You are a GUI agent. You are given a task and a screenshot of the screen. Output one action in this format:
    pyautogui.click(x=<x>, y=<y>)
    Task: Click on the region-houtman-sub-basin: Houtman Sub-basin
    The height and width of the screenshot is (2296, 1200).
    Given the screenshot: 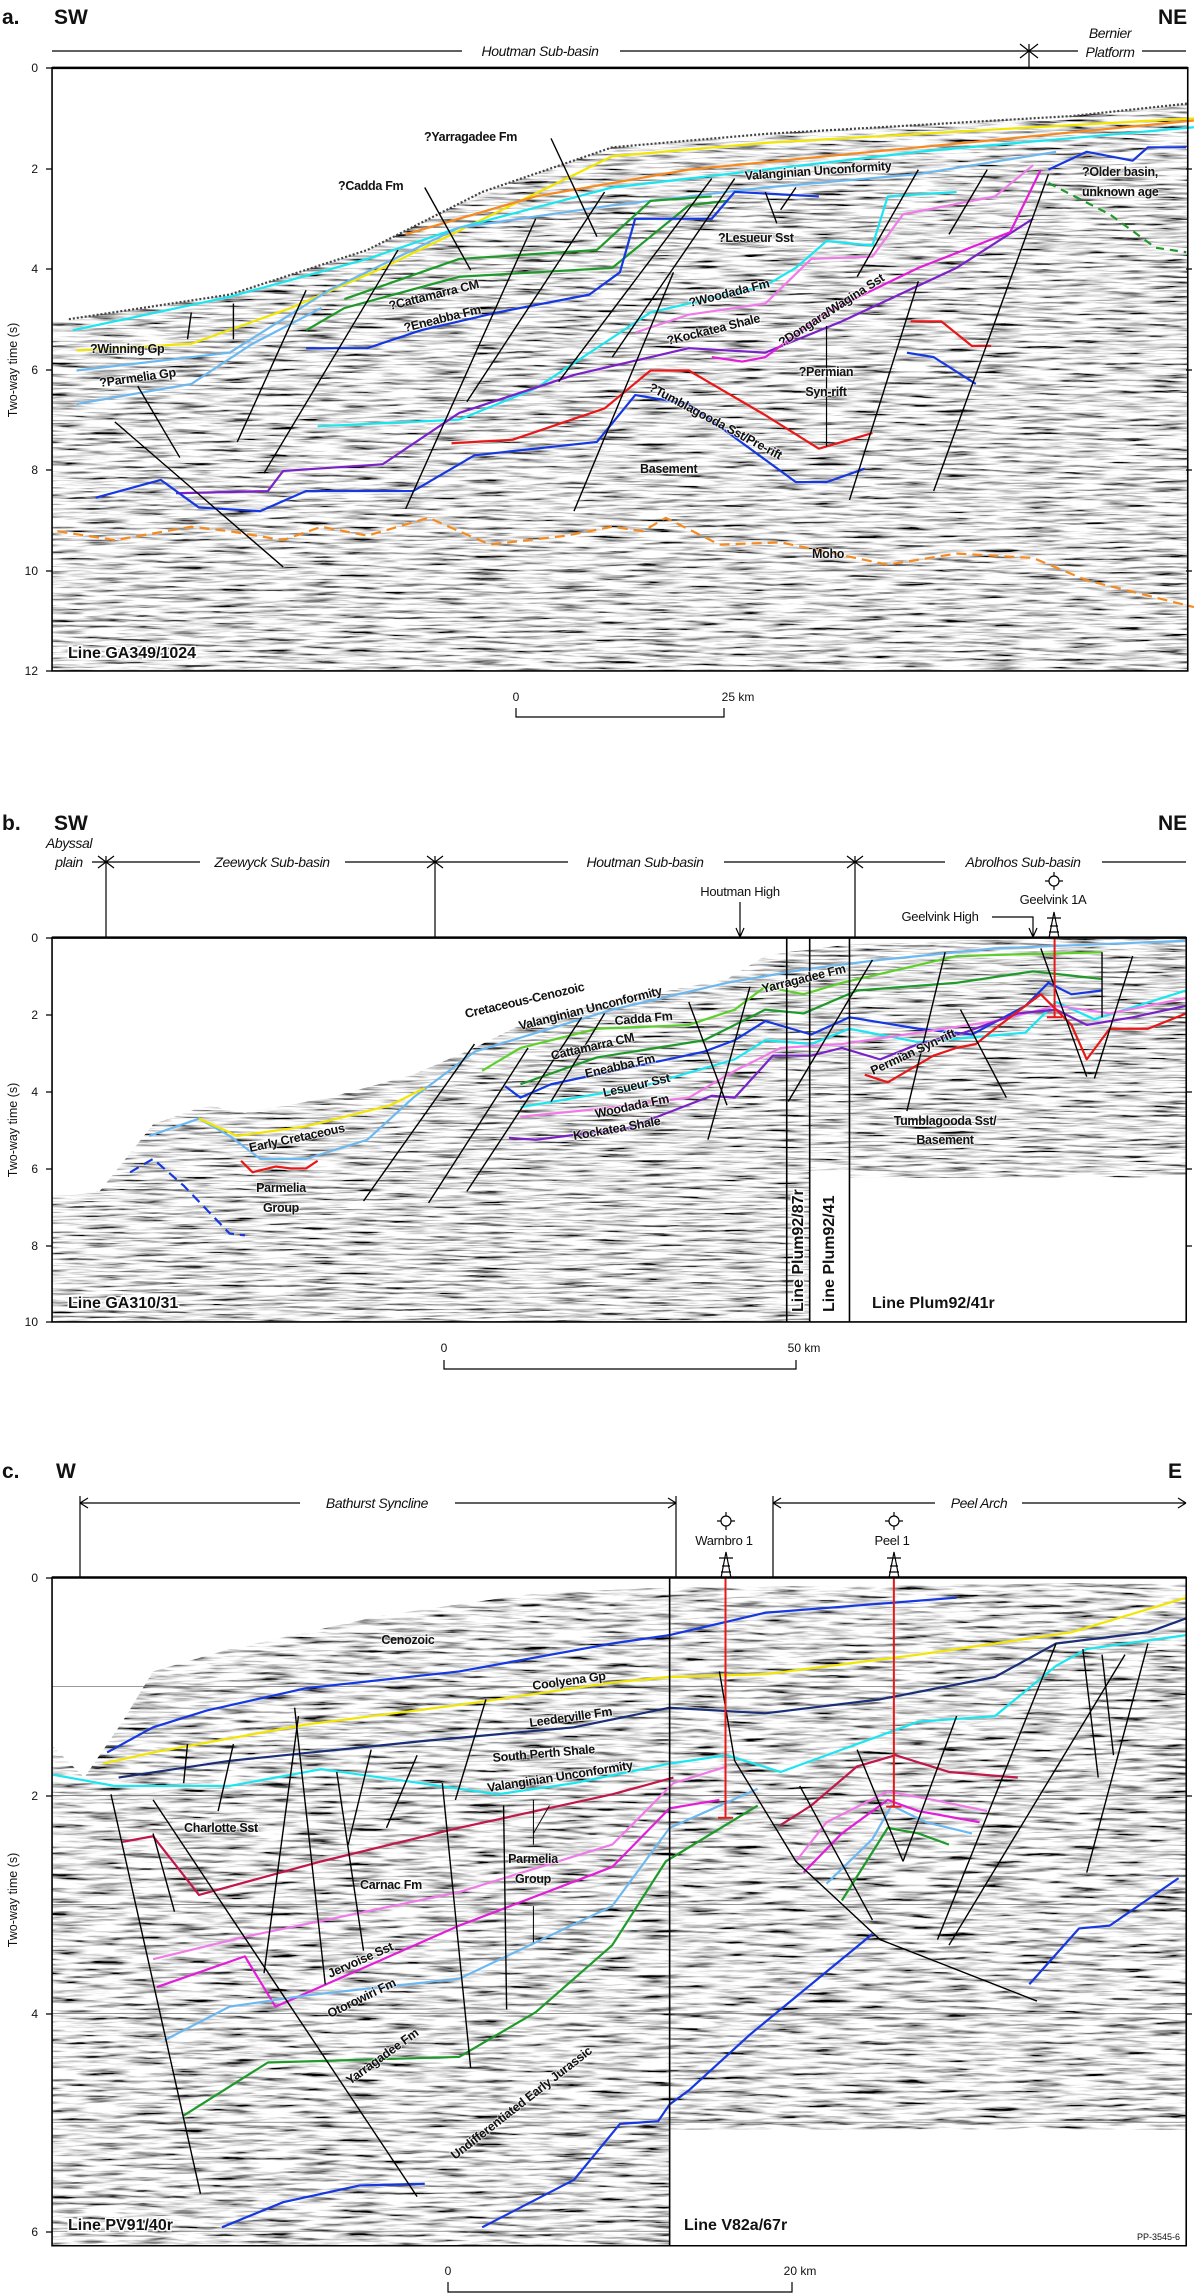 What is the action you would take?
    pyautogui.click(x=541, y=51)
    